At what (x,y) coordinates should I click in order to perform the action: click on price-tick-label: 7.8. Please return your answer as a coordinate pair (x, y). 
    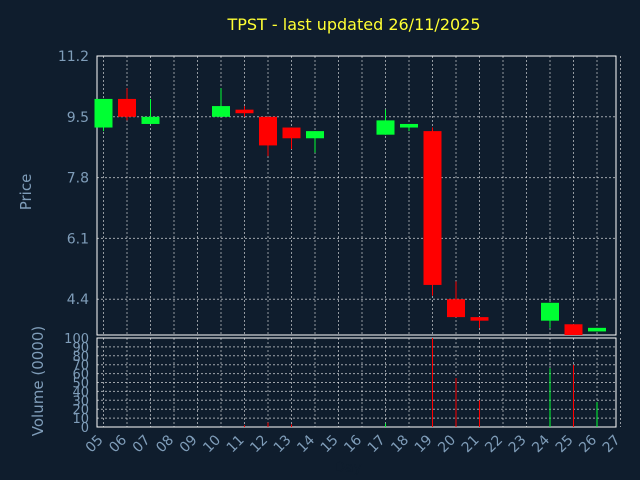
    Looking at the image, I should click on (78, 179).